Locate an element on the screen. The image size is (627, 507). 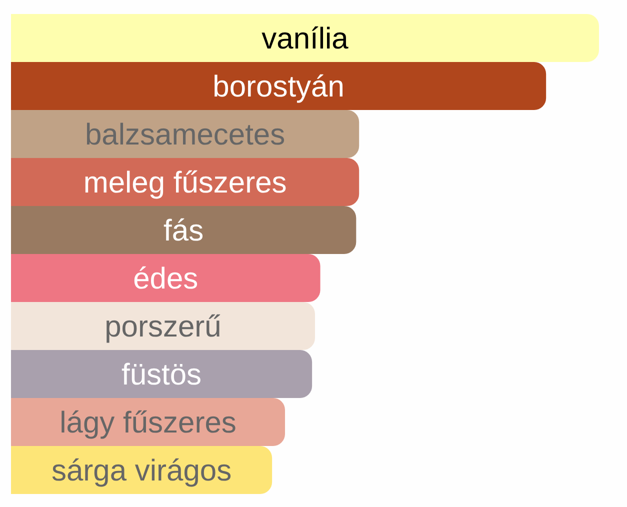
y-tick-label: balzsamecetes is located at coordinates (185, 135).